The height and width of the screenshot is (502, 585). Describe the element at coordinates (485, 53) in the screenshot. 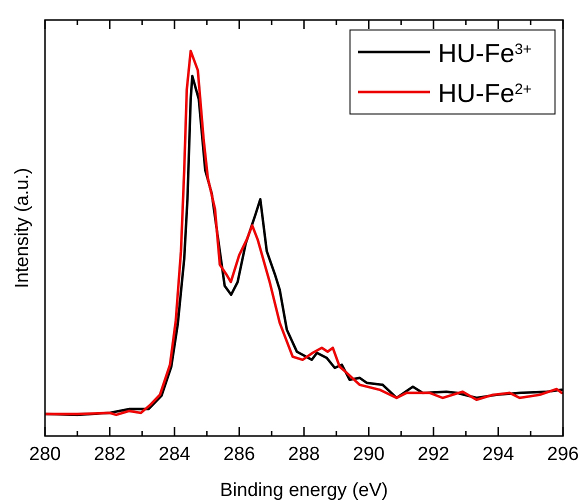

I see `legend-label: HU-Fe$^{3+}$` at that location.